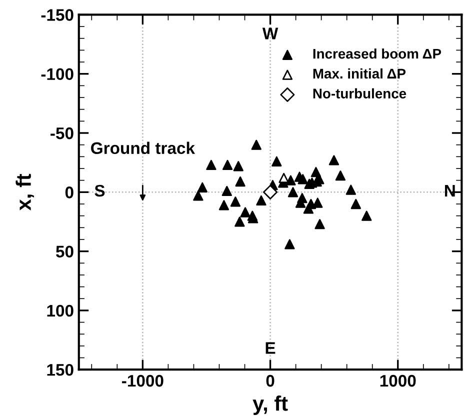  What do you see at coordinates (143, 380) in the screenshot?
I see `x-tick-label: -1000` at bounding box center [143, 380].